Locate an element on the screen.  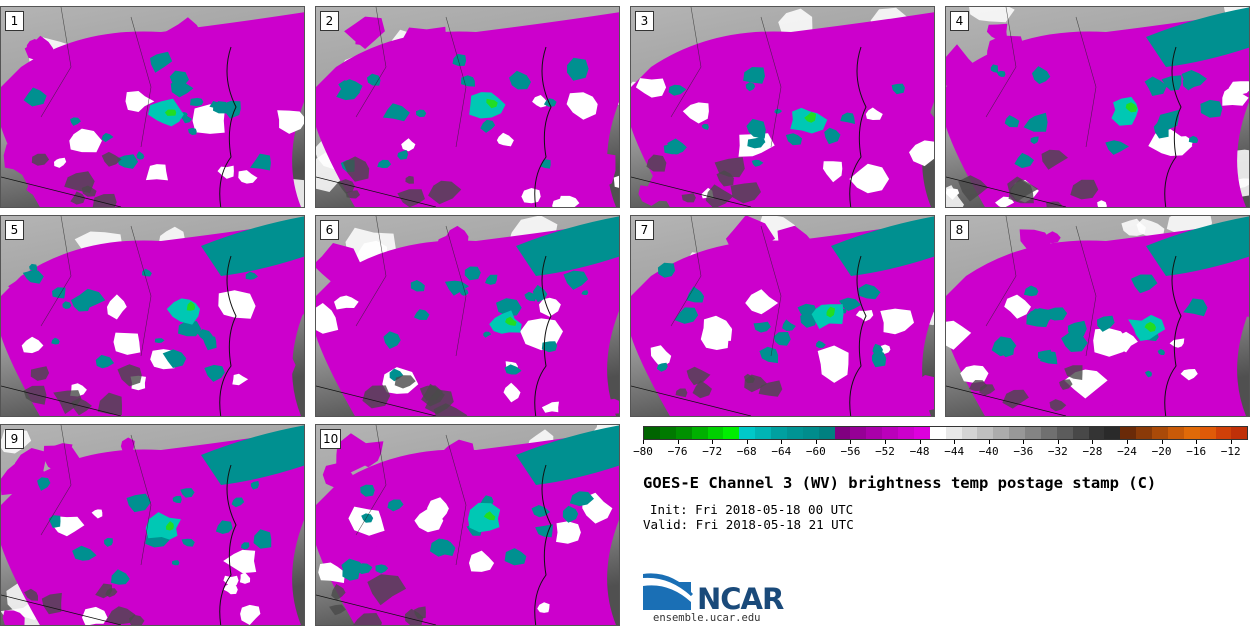
panel-number-label: 2 is located at coordinates (329, 21).